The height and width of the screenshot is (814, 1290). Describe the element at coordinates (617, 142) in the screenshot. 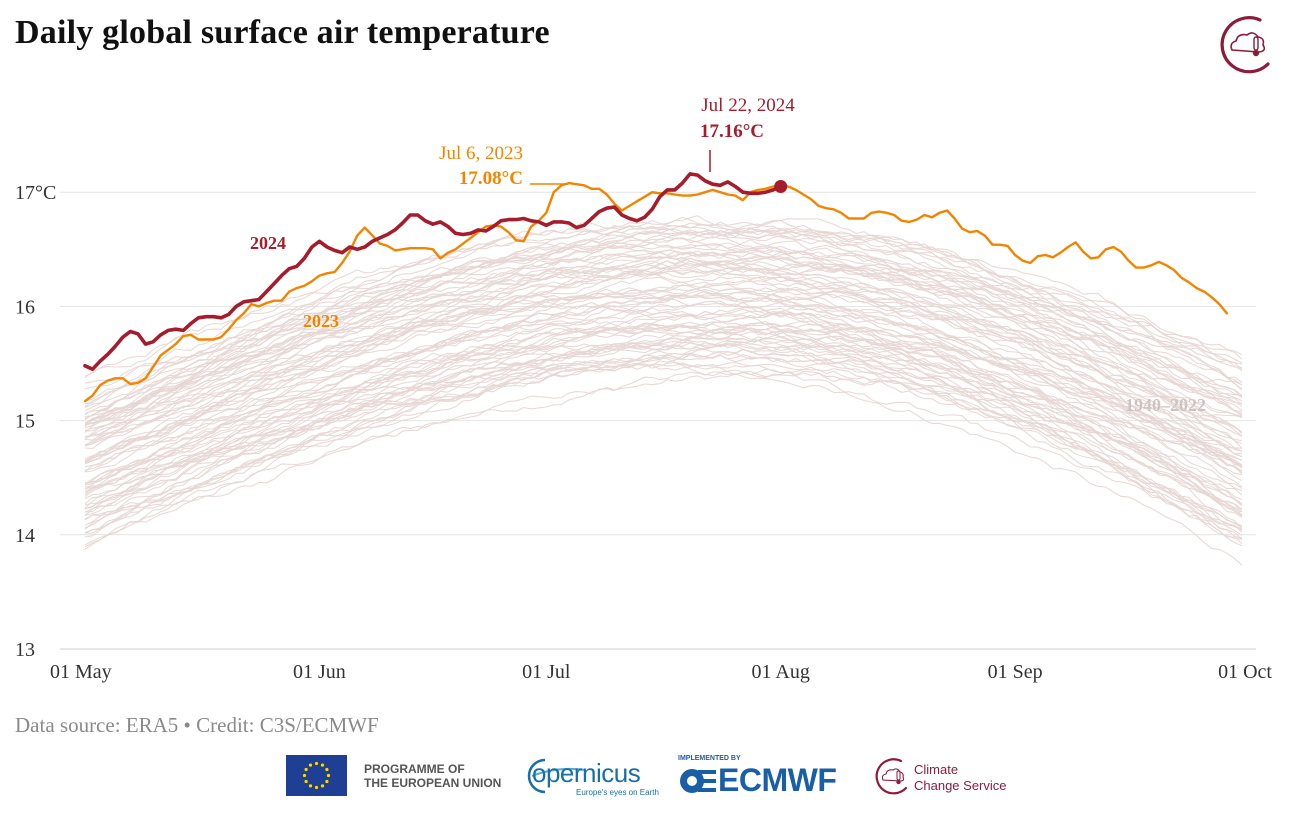

I see `annotations: Jul 22, 2024 17.16°C Jul 6, 2023 17.08°C` at that location.